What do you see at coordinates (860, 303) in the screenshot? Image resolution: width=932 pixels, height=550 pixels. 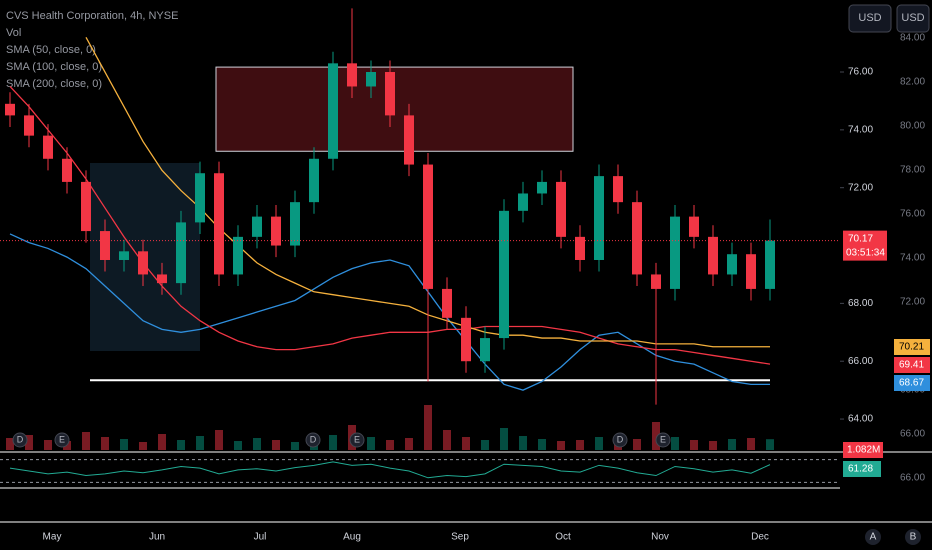 I see `y-tick-label: 68.00` at bounding box center [860, 303].